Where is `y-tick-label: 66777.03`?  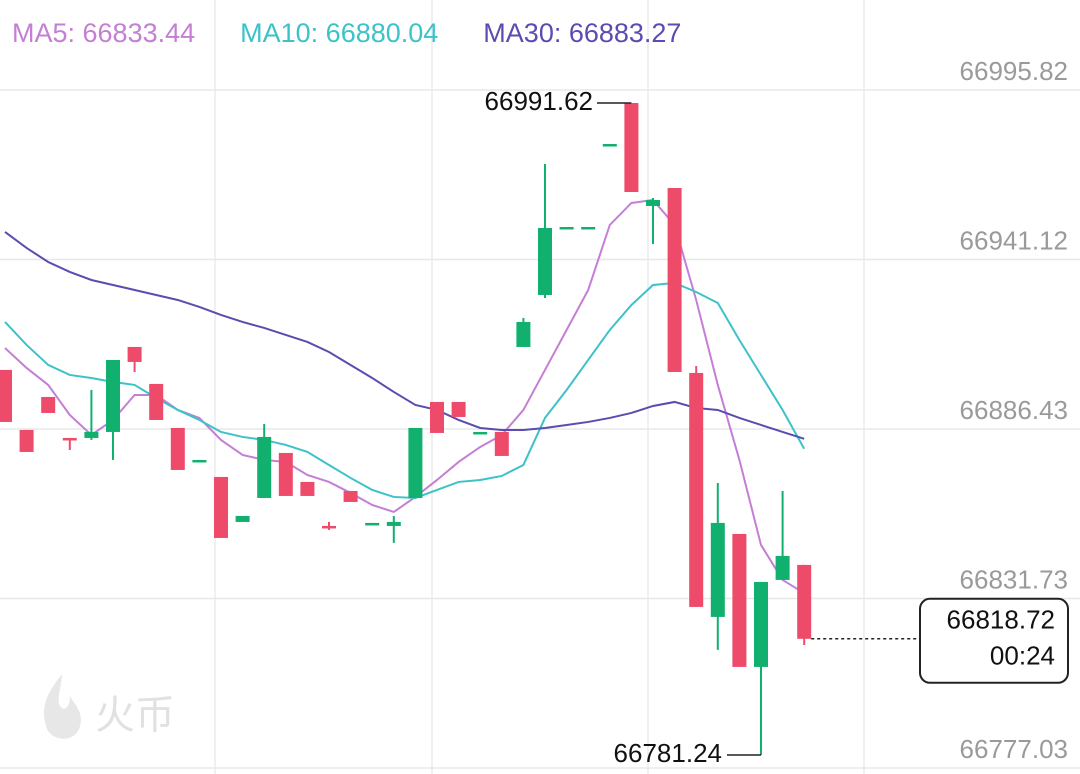
y-tick-label: 66777.03 is located at coordinates (1014, 749).